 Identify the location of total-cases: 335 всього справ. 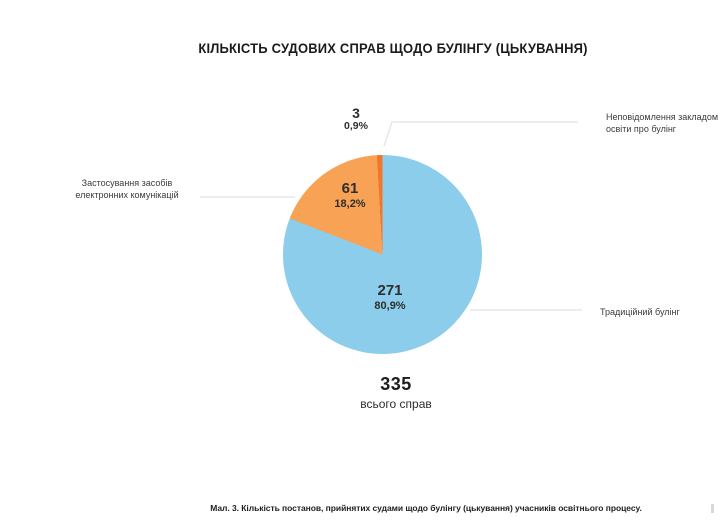
(396, 392).